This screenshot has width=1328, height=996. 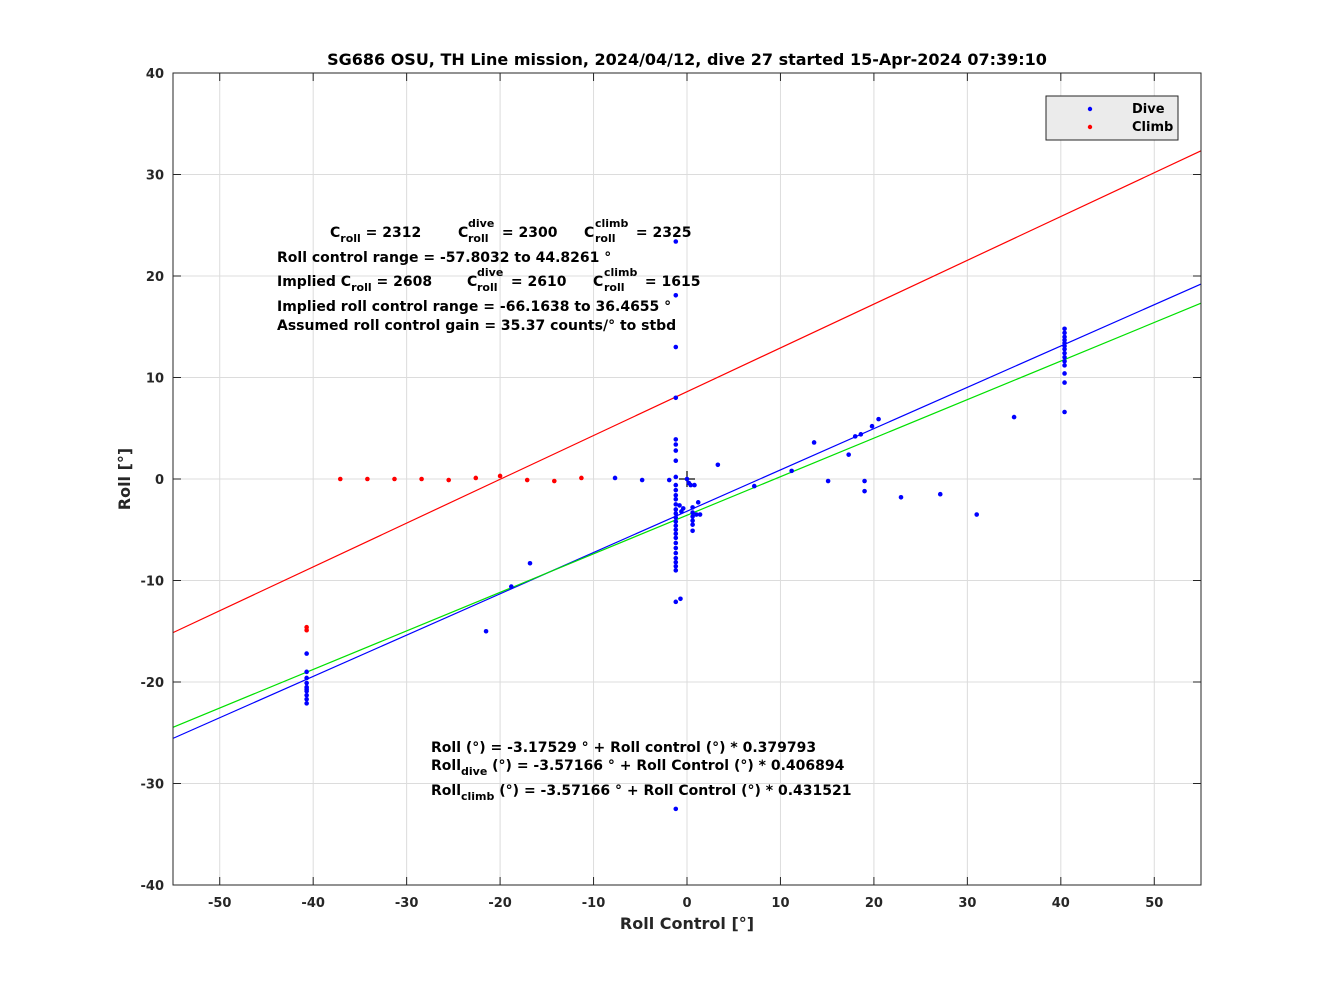 What do you see at coordinates (159, 480) in the screenshot?
I see `y-tick-label: 0` at bounding box center [159, 480].